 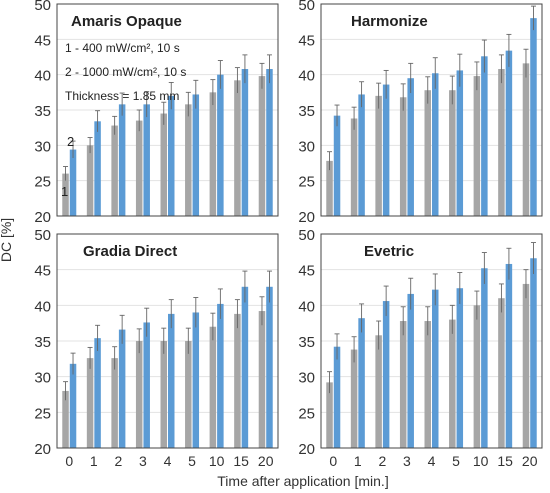 What do you see at coordinates (42, 40) in the screenshot?
I see `y-tick-label: 45` at bounding box center [42, 40].